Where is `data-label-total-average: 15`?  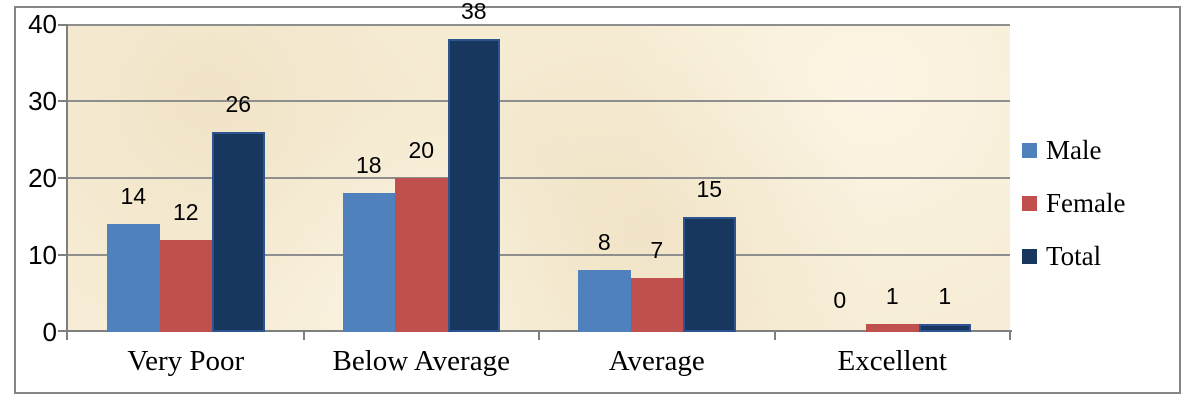
data-label-total-average: 15 is located at coordinates (709, 188).